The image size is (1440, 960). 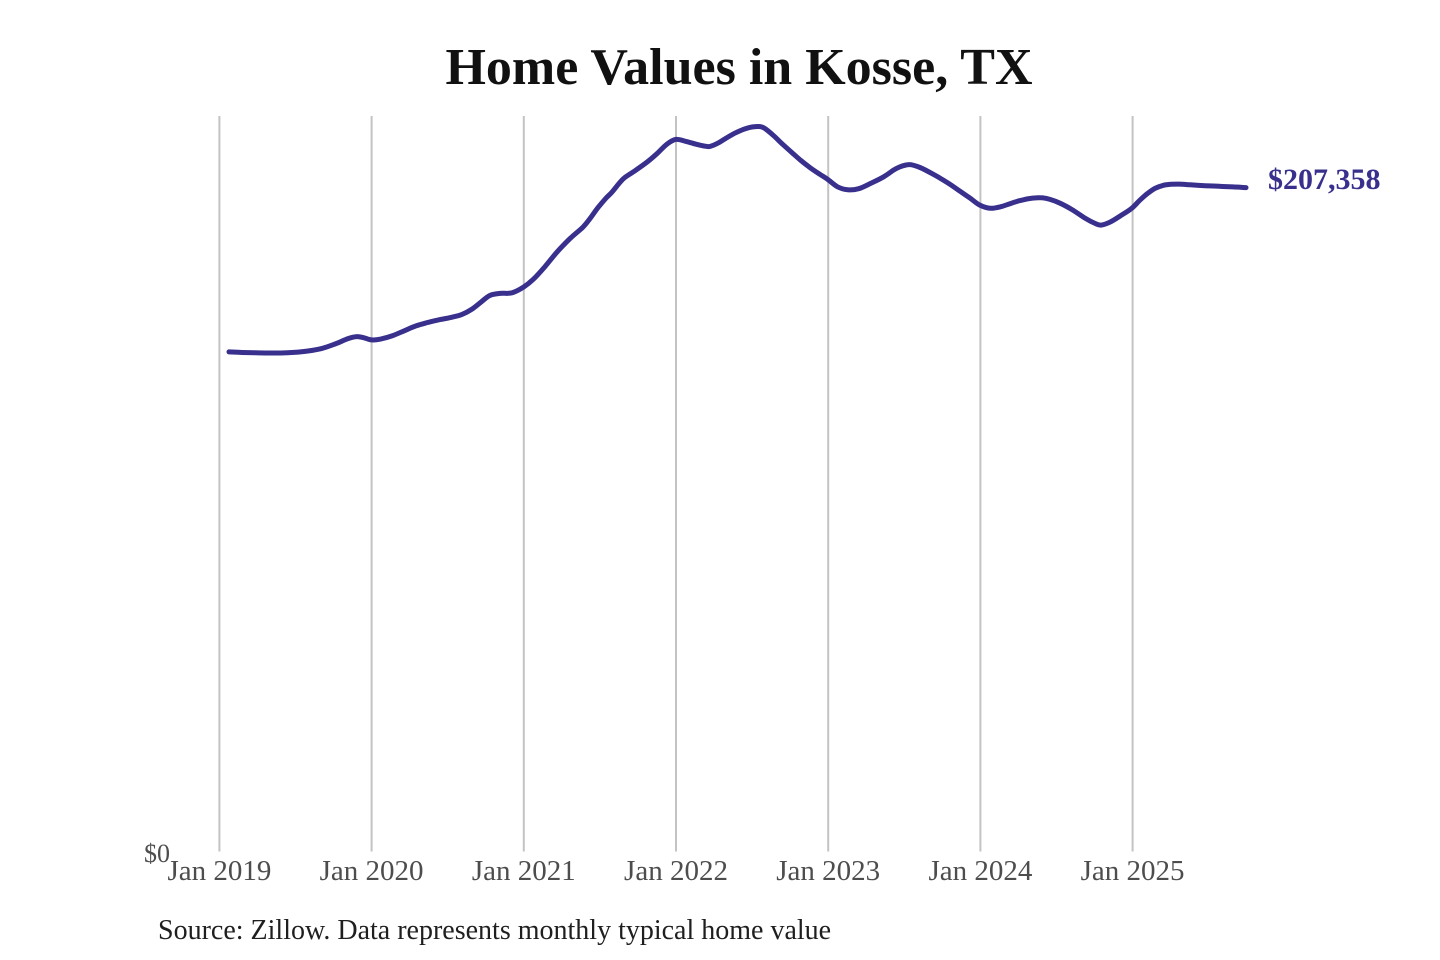 What do you see at coordinates (372, 871) in the screenshot?
I see `svg-text: Jan 2020` at bounding box center [372, 871].